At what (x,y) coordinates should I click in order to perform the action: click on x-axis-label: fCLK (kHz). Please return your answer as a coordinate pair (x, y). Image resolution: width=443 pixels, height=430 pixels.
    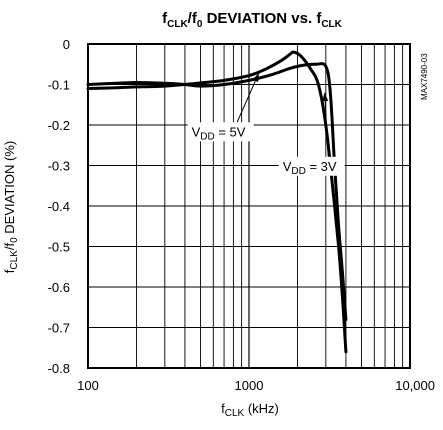
    Looking at the image, I should click on (250, 410).